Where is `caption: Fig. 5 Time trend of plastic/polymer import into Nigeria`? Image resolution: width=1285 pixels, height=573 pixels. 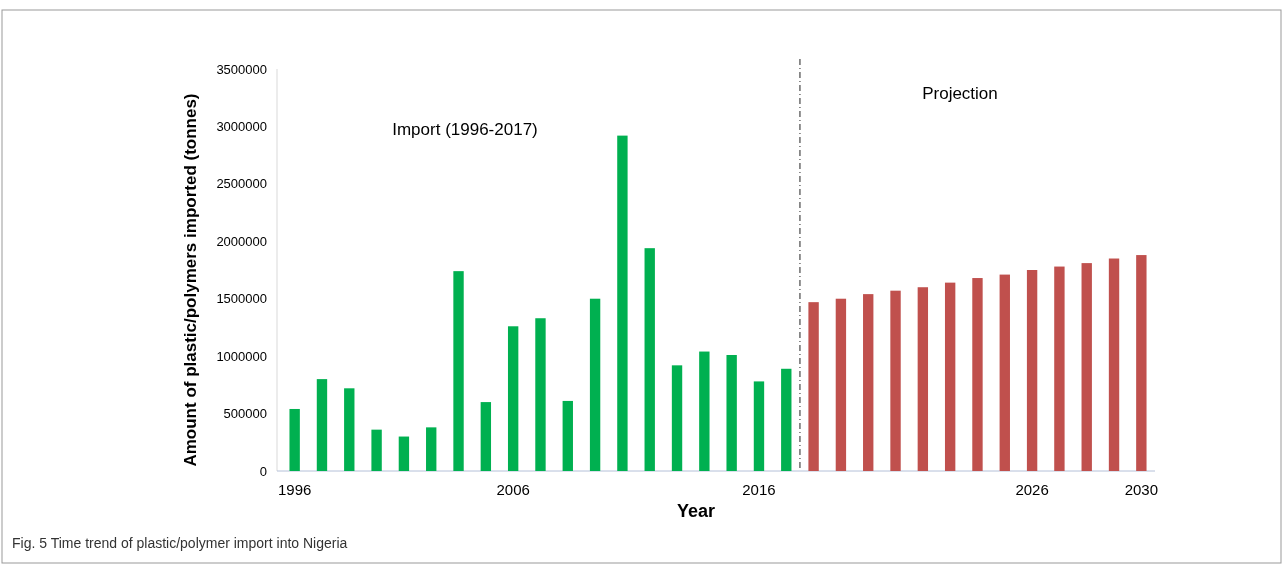
caption: Fig. 5 Time trend of plastic/polymer import into Nigeria is located at coordinates (180, 543).